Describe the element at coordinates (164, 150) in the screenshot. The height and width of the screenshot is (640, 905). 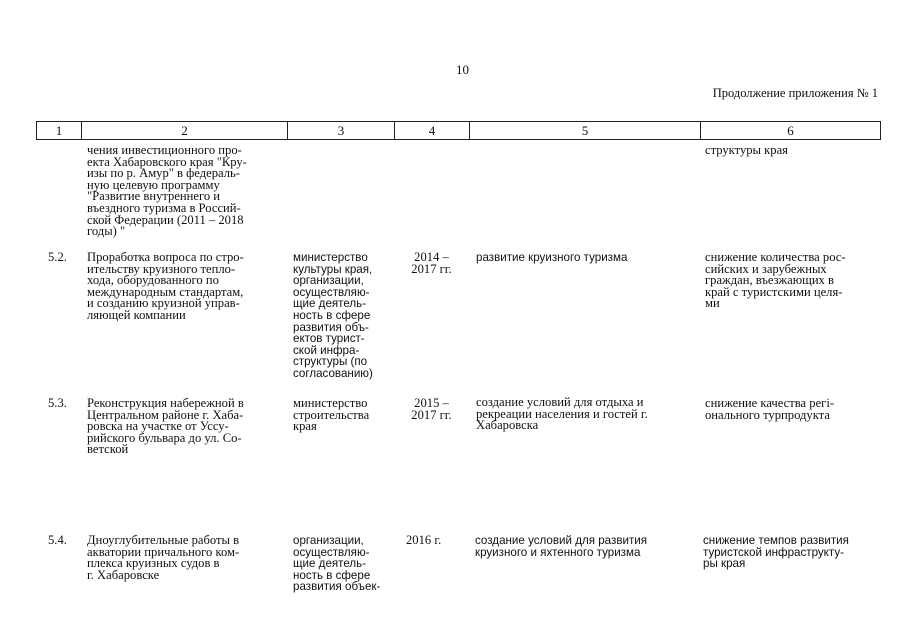
I see `cell-line: чения инвестиционного про-` at that location.